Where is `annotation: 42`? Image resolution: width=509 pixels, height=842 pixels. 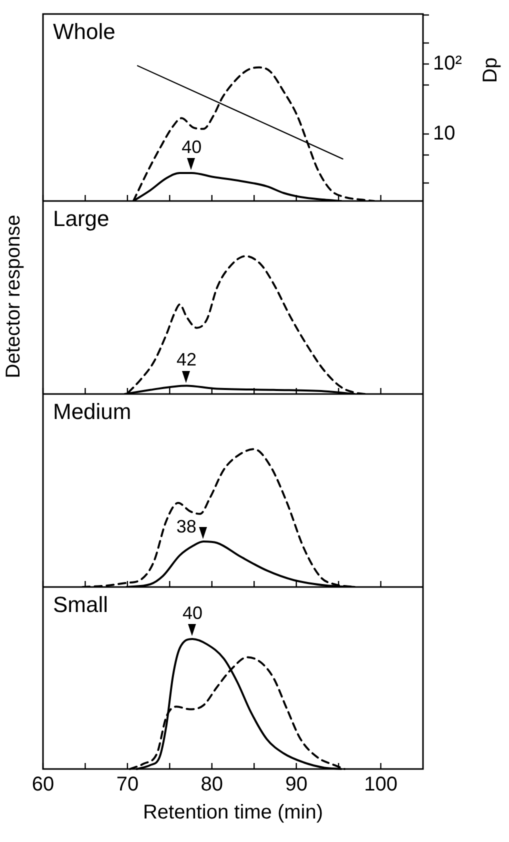
annotation: 42 is located at coordinates (186, 360).